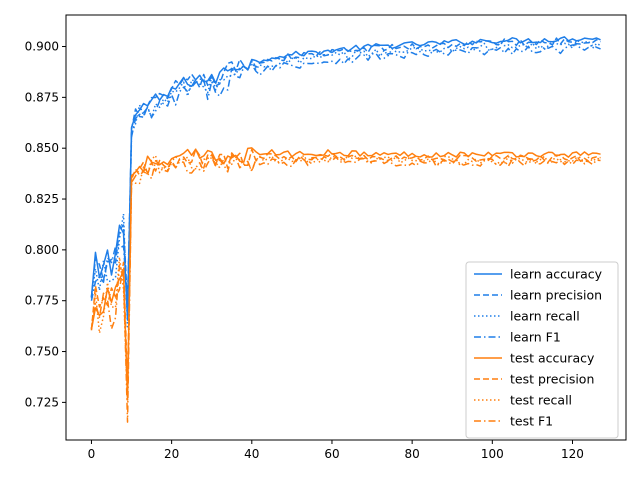 The width and height of the screenshot is (640, 480). What do you see at coordinates (541, 400) in the screenshot?
I see `legend-label: test recall` at bounding box center [541, 400].